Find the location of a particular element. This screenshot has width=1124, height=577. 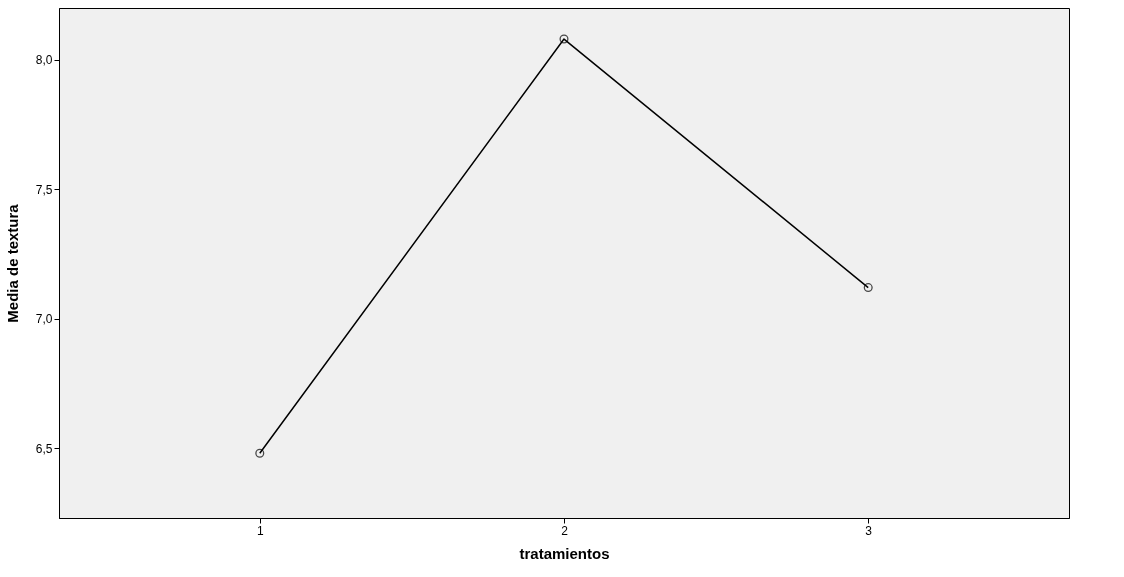

x-tick-label: 3 is located at coordinates (869, 530).